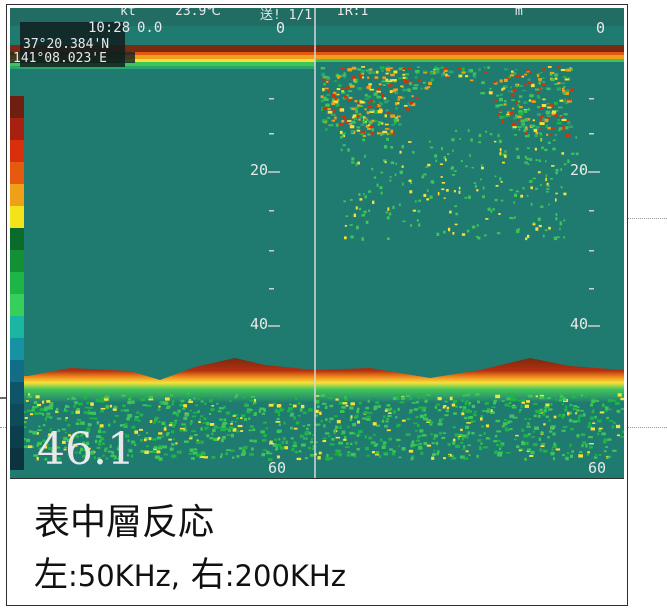 The height and width of the screenshot is (613, 667). Describe the element at coordinates (597, 468) in the screenshot. I see `scale-right-60: 60` at that location.